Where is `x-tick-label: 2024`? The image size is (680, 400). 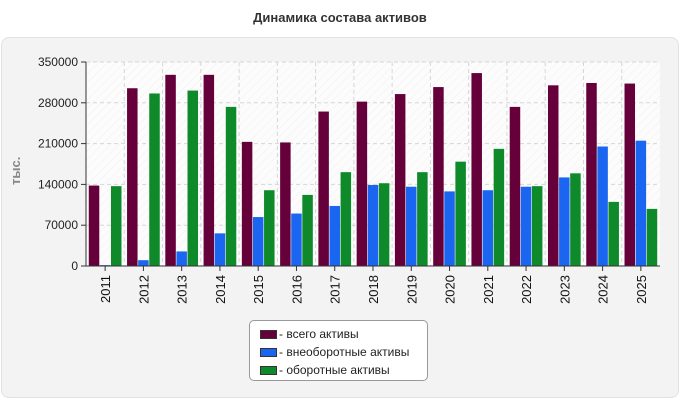 x-tick-label: 2024 is located at coordinates (603, 289).